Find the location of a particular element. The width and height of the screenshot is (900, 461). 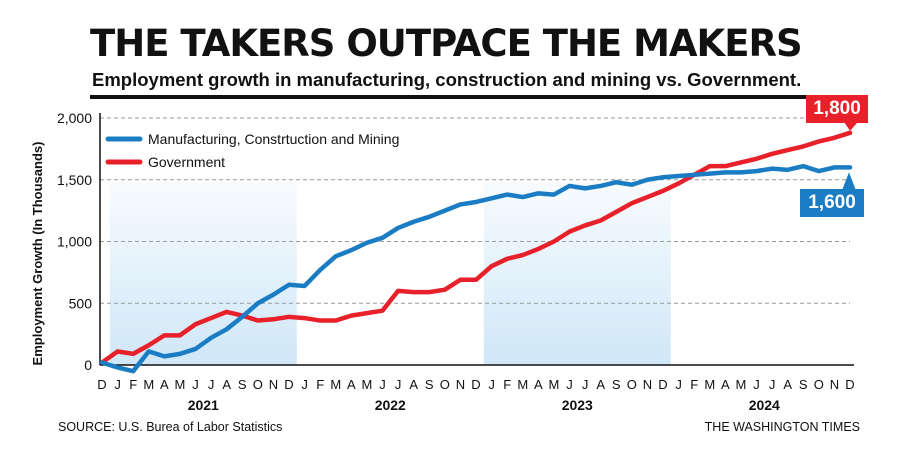

y-tick-label: 500 is located at coordinates (81, 303).